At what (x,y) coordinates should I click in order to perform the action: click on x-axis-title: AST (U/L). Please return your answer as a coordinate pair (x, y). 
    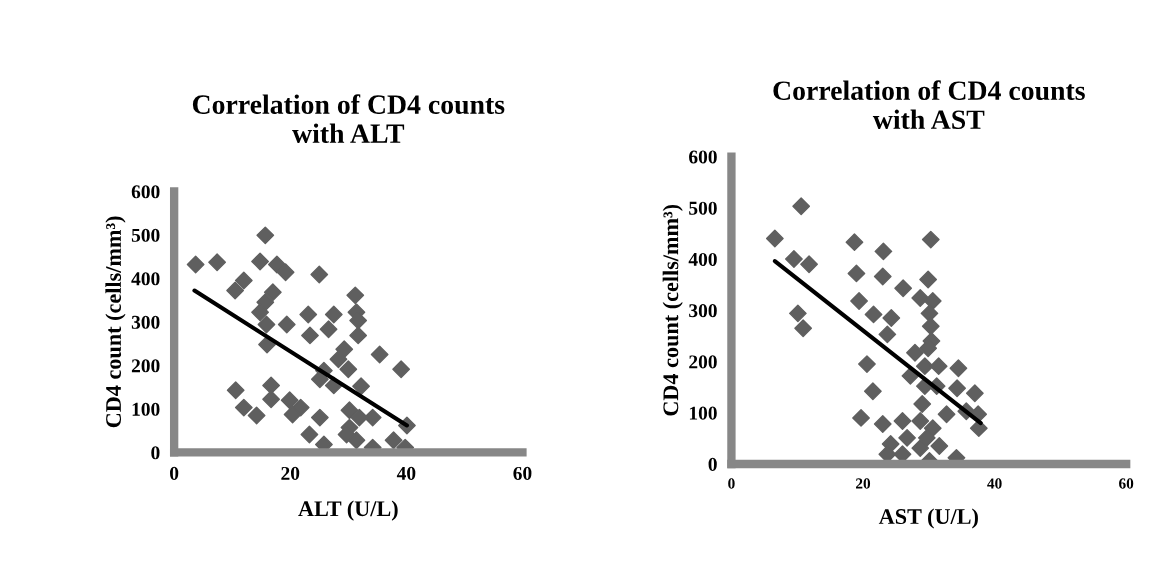
    Looking at the image, I should click on (928, 518).